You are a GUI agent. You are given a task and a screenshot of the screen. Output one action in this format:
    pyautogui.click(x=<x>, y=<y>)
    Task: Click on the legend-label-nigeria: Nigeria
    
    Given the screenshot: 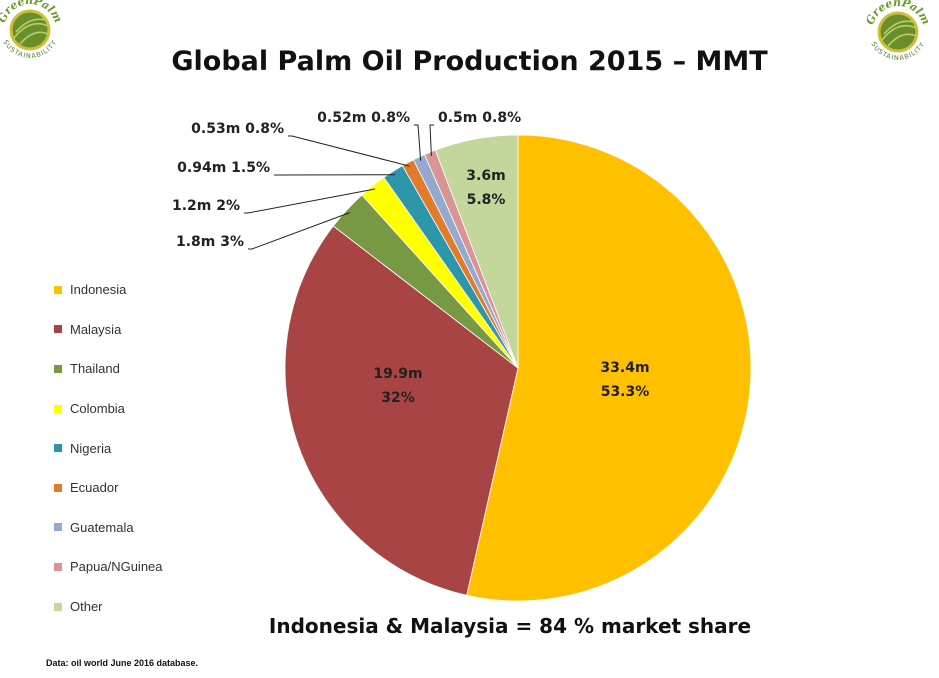 What is the action you would take?
    pyautogui.click(x=91, y=448)
    